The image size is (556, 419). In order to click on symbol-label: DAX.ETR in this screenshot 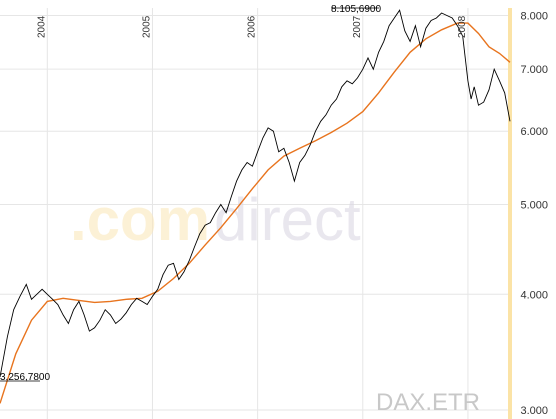, I will do `click(428, 402)`.